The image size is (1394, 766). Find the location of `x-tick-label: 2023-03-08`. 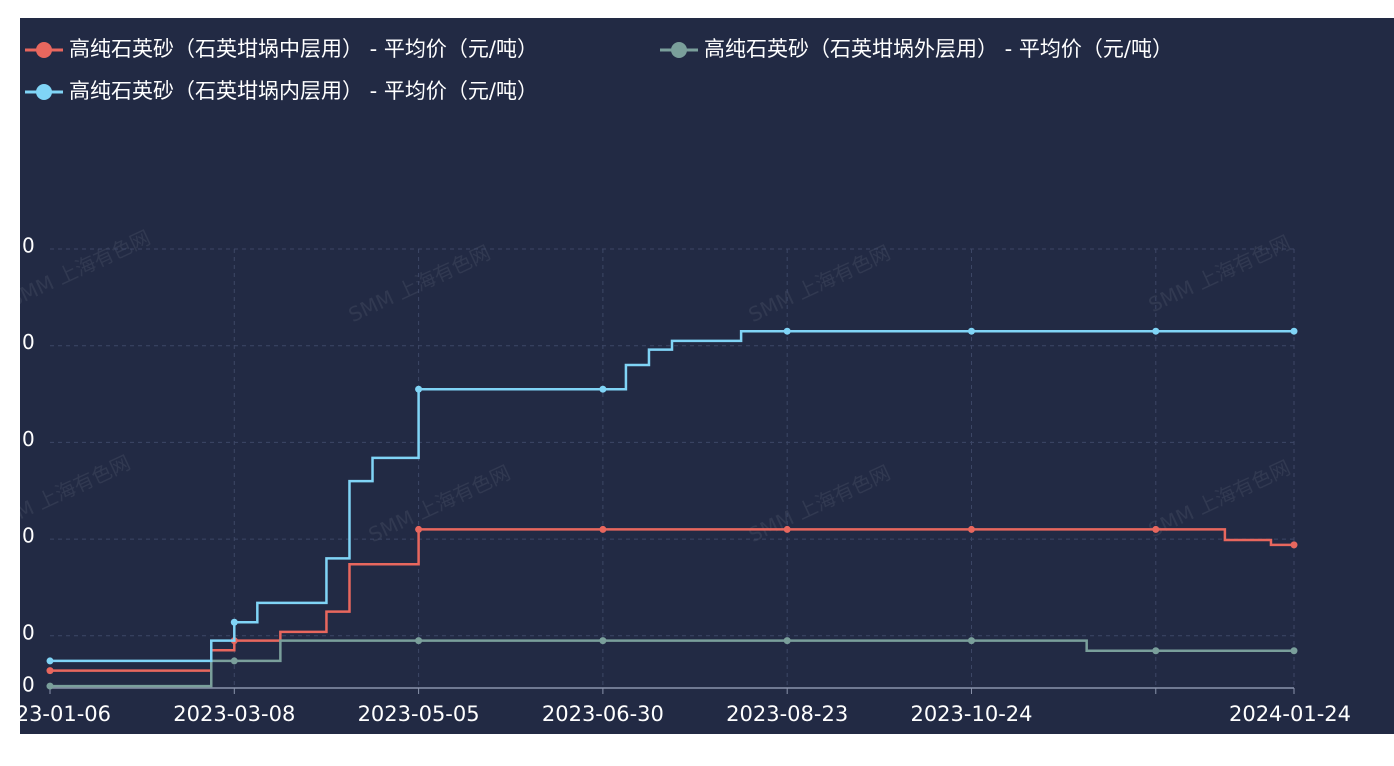

x-tick-label: 2023-03-08 is located at coordinates (234, 714).